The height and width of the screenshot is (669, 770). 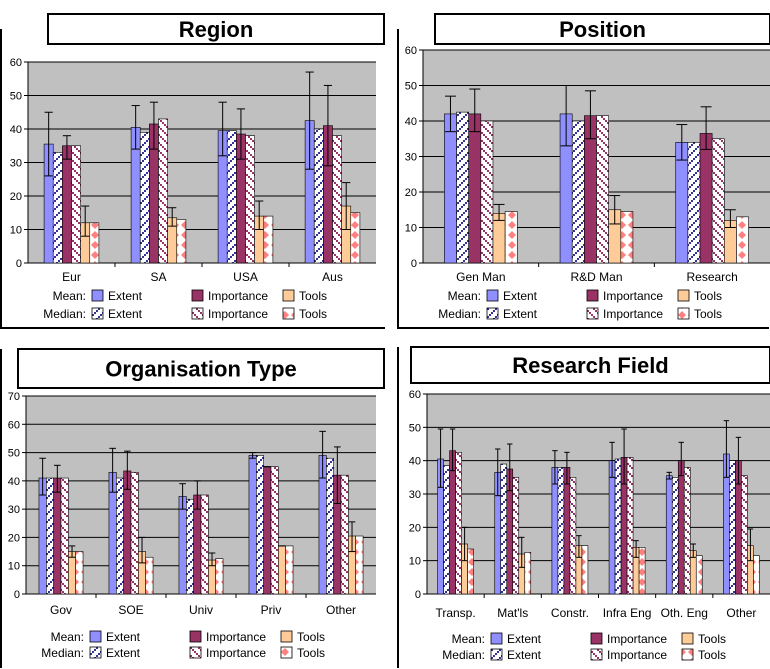 What do you see at coordinates (204, 544) in the screenshot?
I see `bar-median-importance-univ` at bounding box center [204, 544].